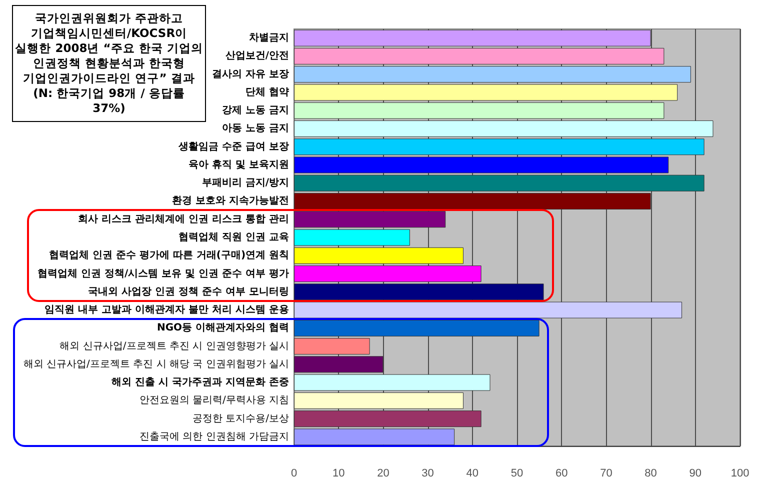  What do you see at coordinates (488, 310) in the screenshot?
I see `bar` at bounding box center [488, 310].